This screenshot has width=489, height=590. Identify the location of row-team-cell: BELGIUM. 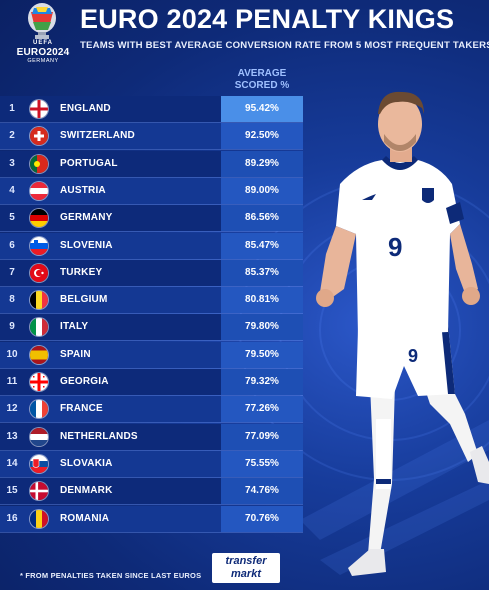
(122, 300).